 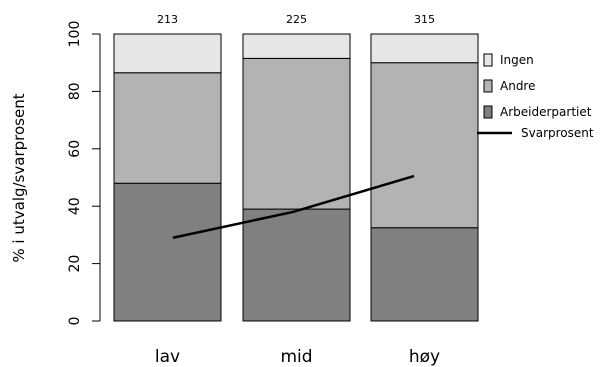 I want to click on count-label-mid: 225, so click(x=296, y=19).